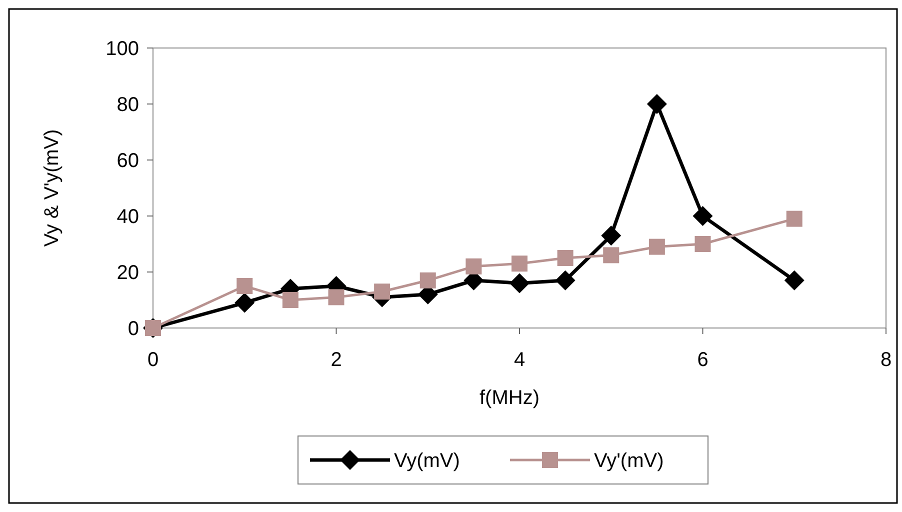 The image size is (902, 512). I want to click on y-axis-title: Vy & V'y(mV), so click(52, 188).